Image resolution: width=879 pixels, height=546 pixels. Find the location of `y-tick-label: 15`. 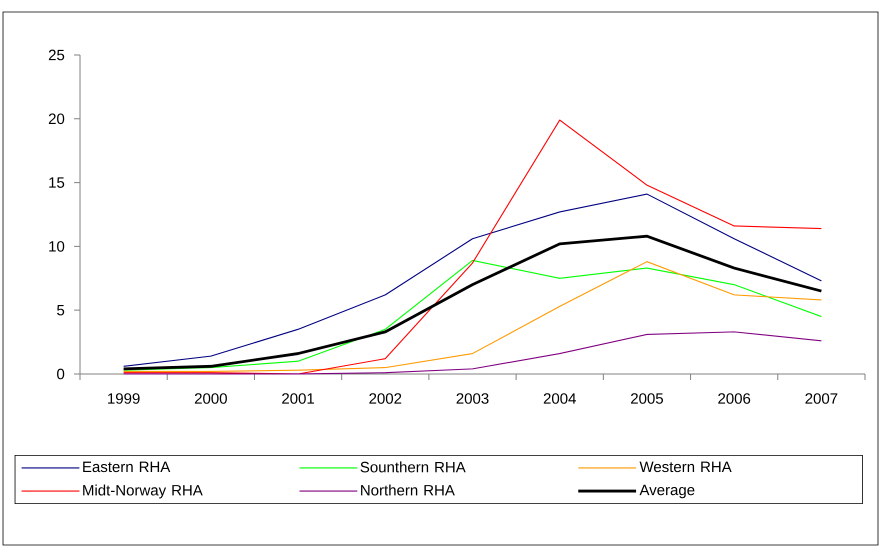

y-tick-label: 15 is located at coordinates (56, 182).